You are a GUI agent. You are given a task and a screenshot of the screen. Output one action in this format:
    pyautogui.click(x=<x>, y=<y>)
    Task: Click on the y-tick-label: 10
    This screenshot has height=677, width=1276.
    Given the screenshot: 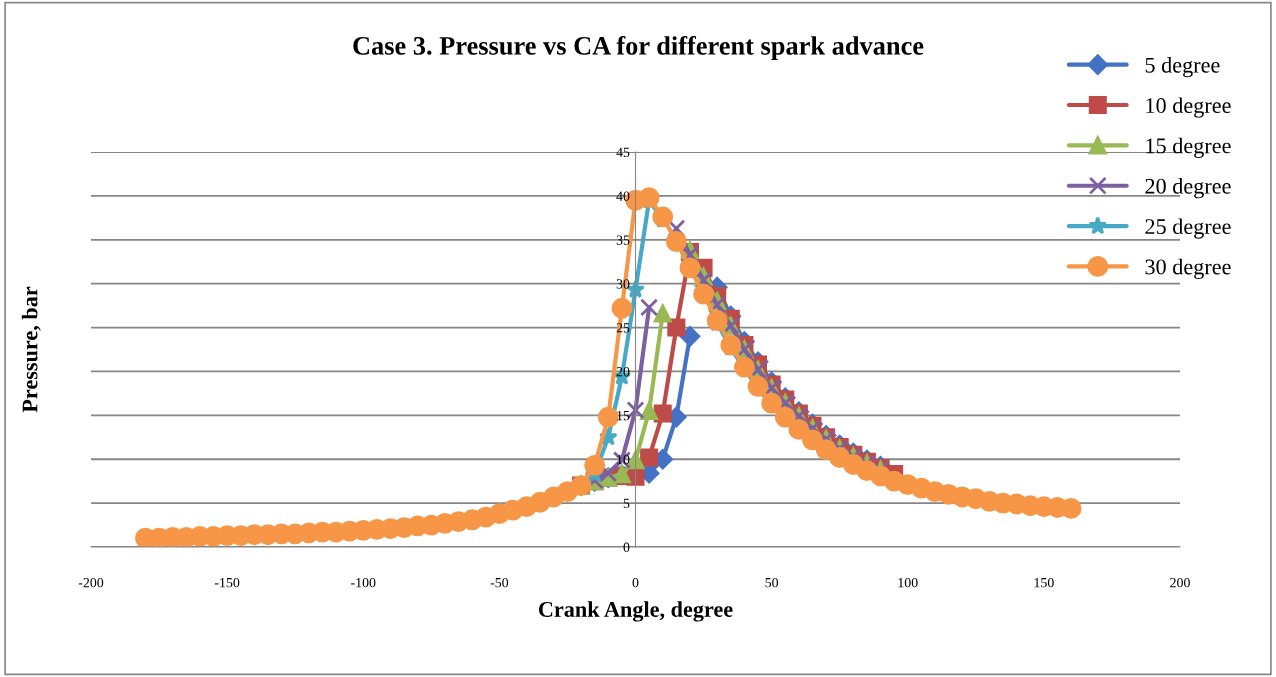 What is the action you would take?
    pyautogui.click(x=623, y=459)
    